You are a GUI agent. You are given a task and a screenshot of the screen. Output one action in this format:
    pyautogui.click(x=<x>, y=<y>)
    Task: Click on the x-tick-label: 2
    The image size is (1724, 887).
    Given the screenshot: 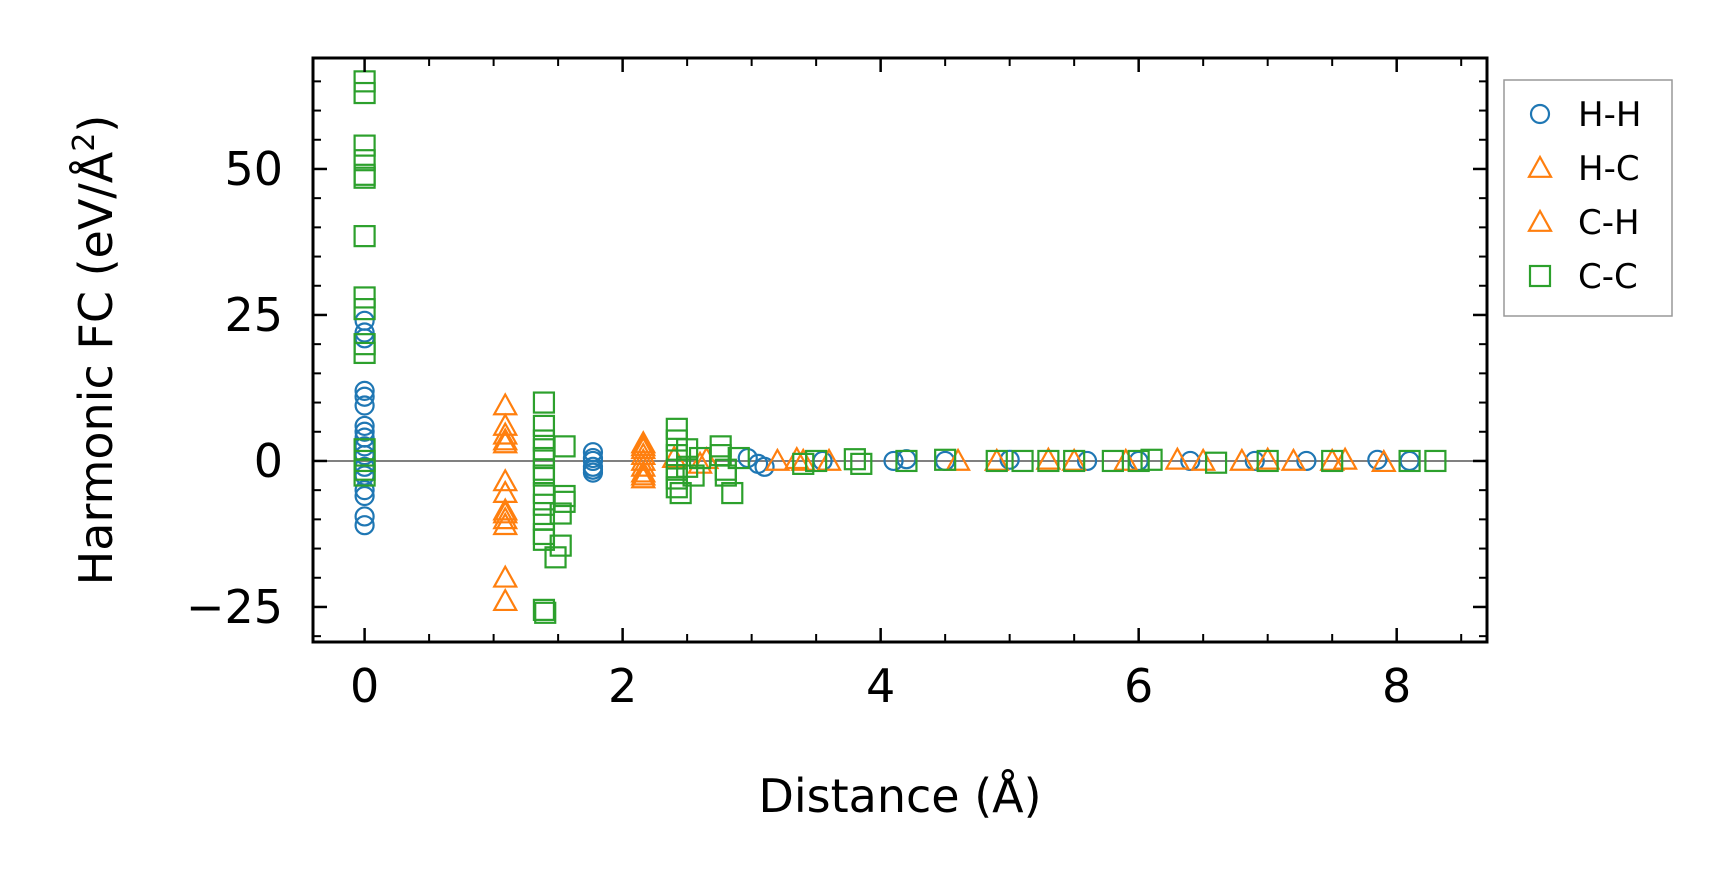 What is the action you would take?
    pyautogui.click(x=622, y=686)
    